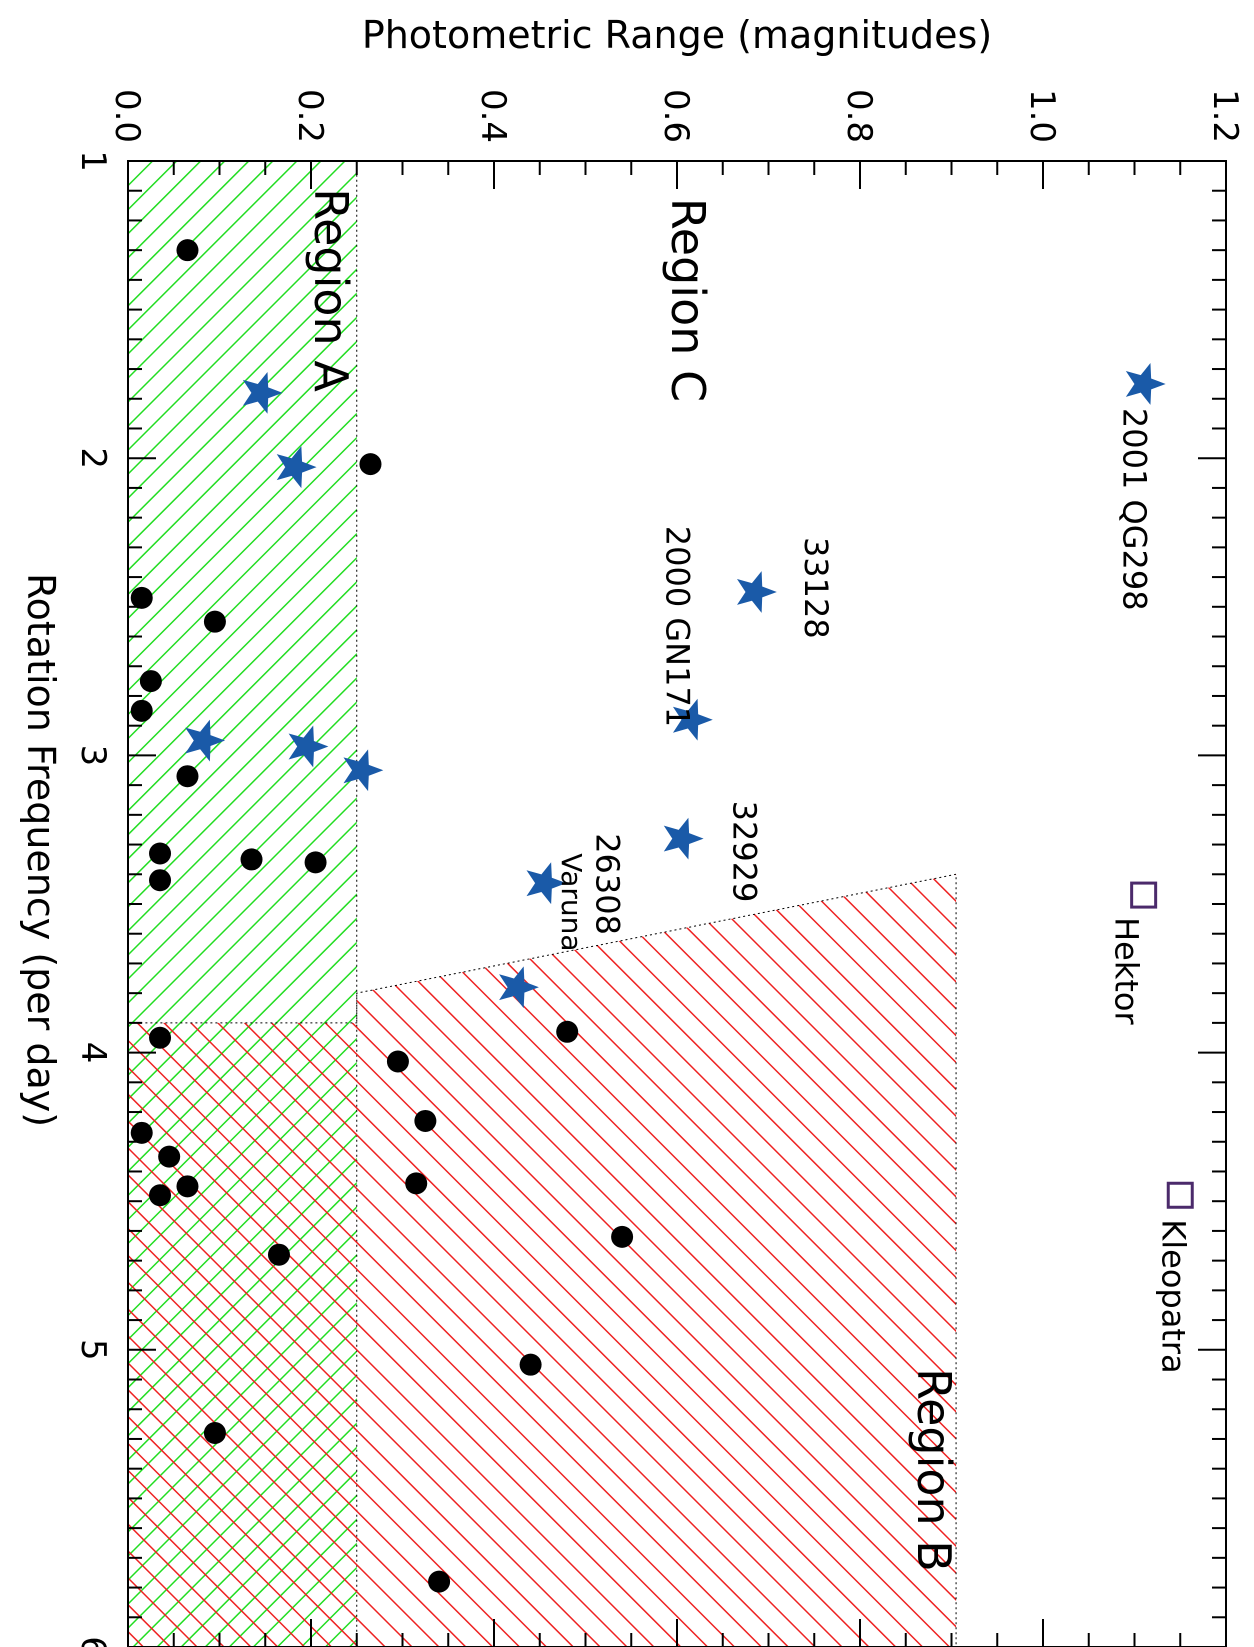  What do you see at coordinates (93, 756) in the screenshot?
I see `x-tick-label: 3` at bounding box center [93, 756].